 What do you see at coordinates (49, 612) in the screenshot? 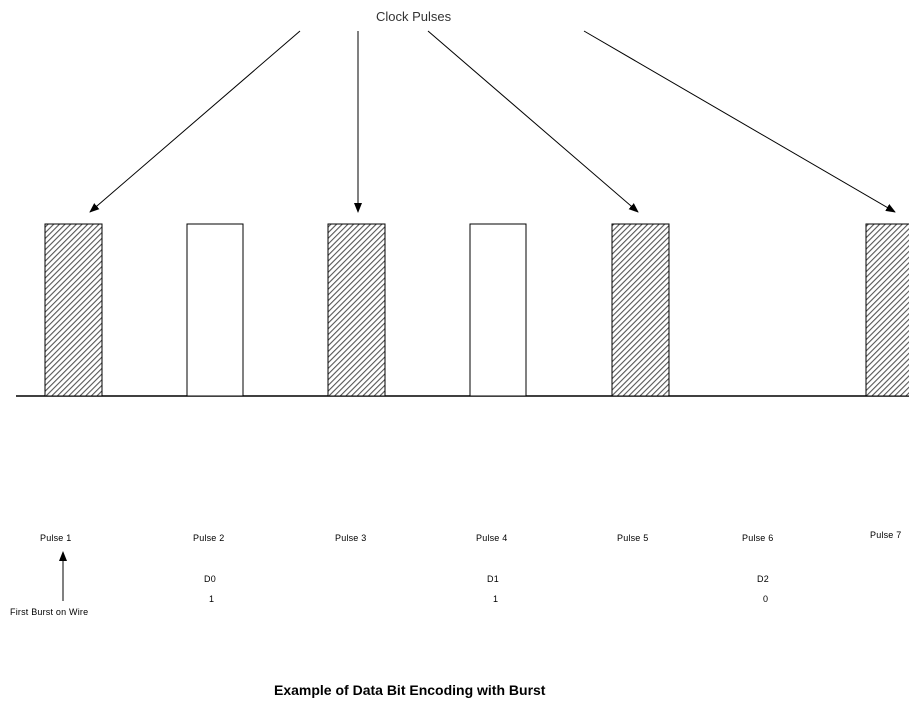
I see `first-burst-label: First Burst on Wire` at bounding box center [49, 612].